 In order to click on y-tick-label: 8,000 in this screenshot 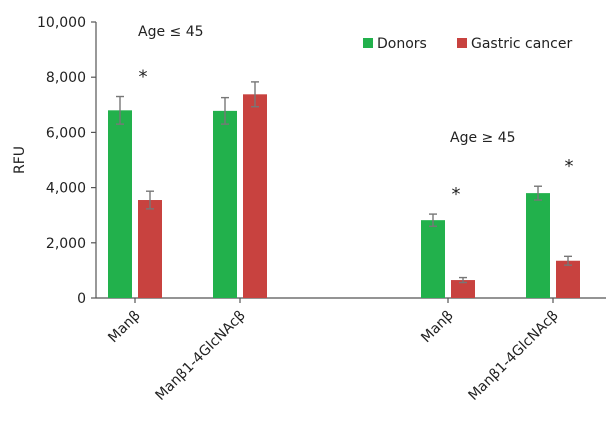, I will do `click(66, 78)`.